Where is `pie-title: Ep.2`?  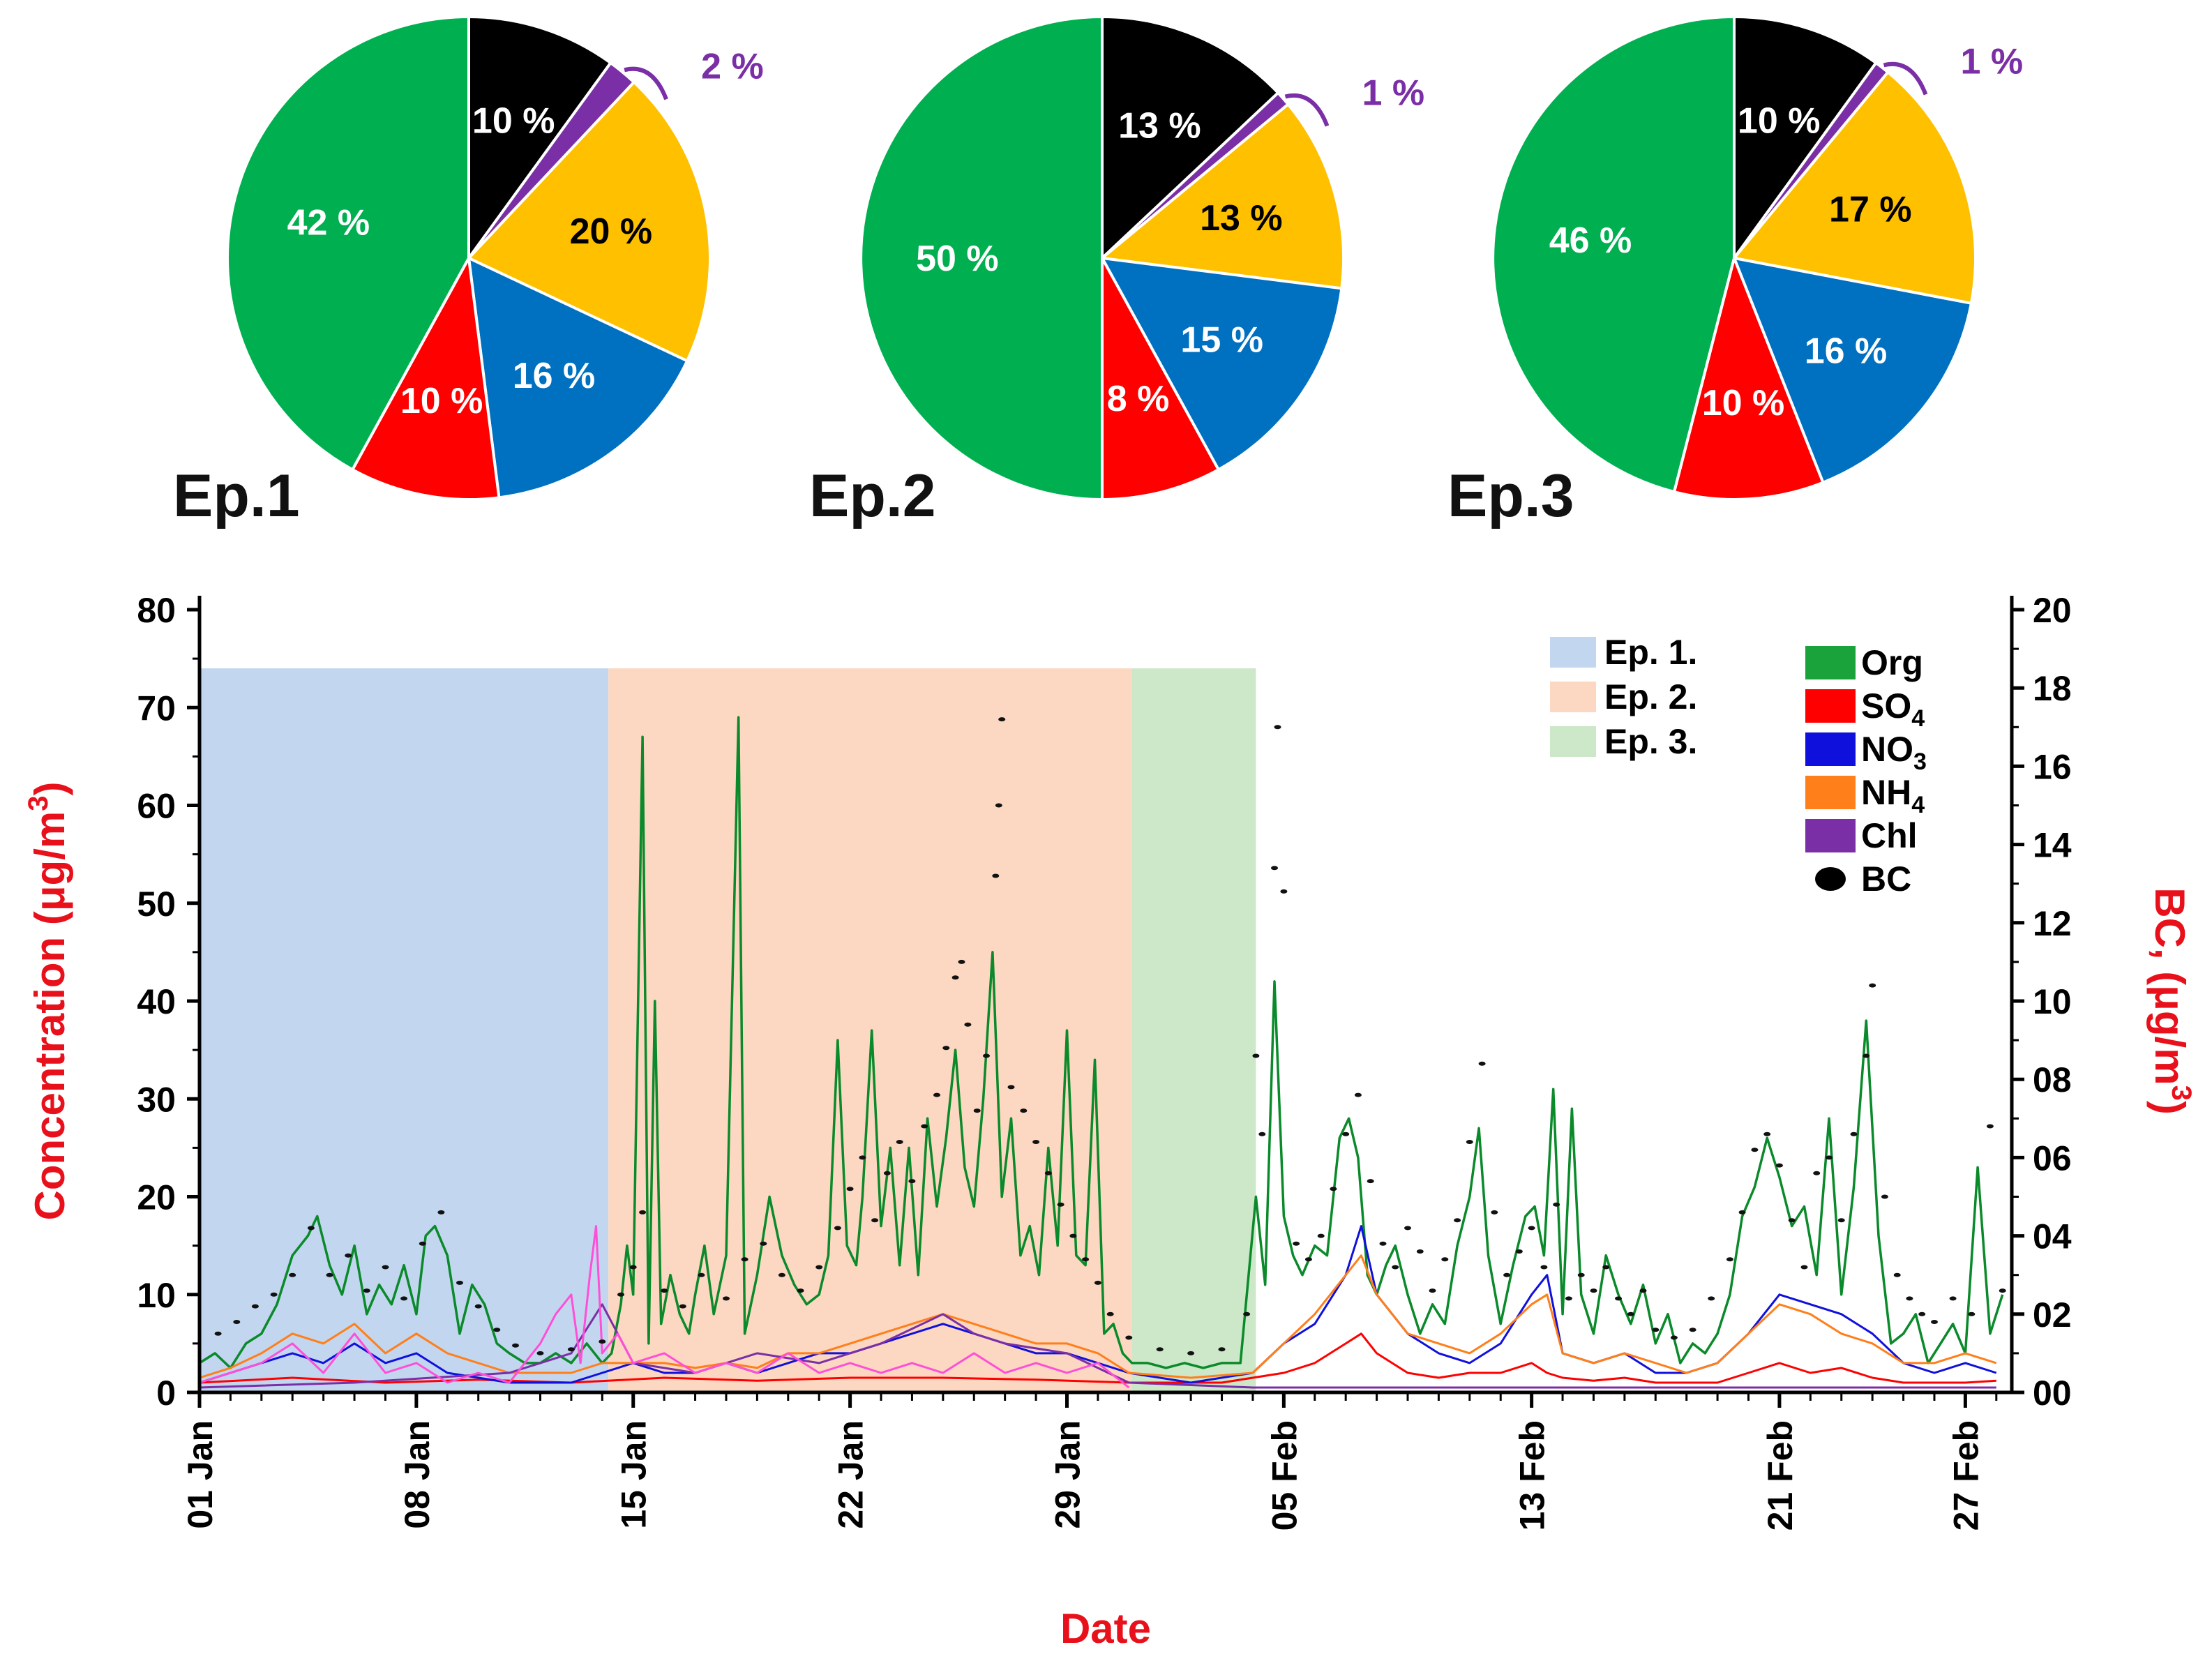 pie-title: Ep.2 is located at coordinates (872, 496).